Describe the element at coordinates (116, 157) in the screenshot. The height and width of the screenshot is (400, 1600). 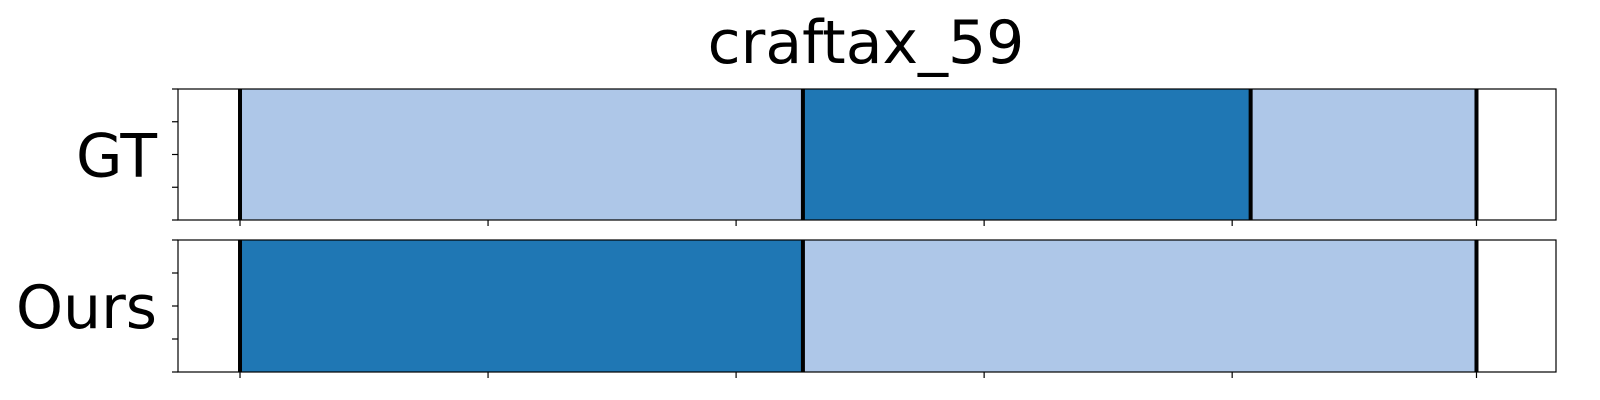
I see `row-label-gt: GT` at that location.